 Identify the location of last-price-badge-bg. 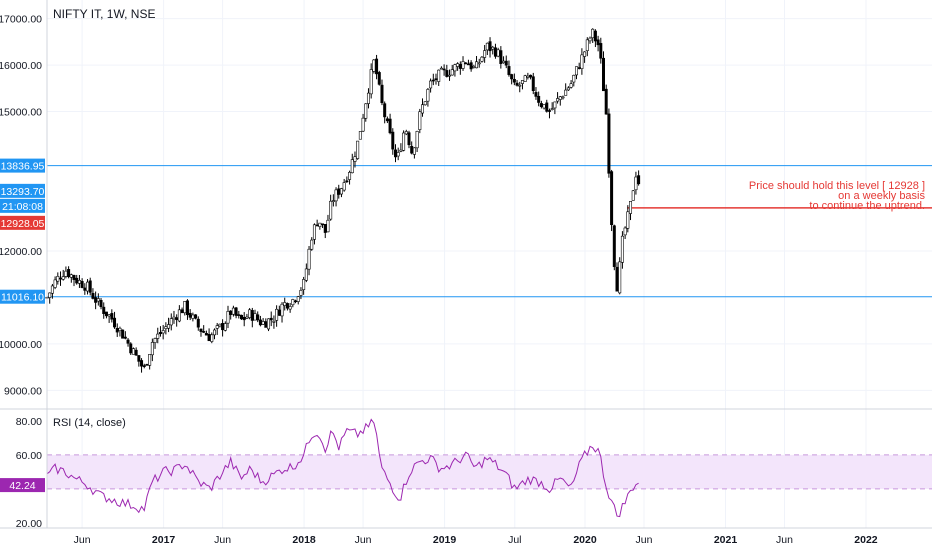
(22, 190).